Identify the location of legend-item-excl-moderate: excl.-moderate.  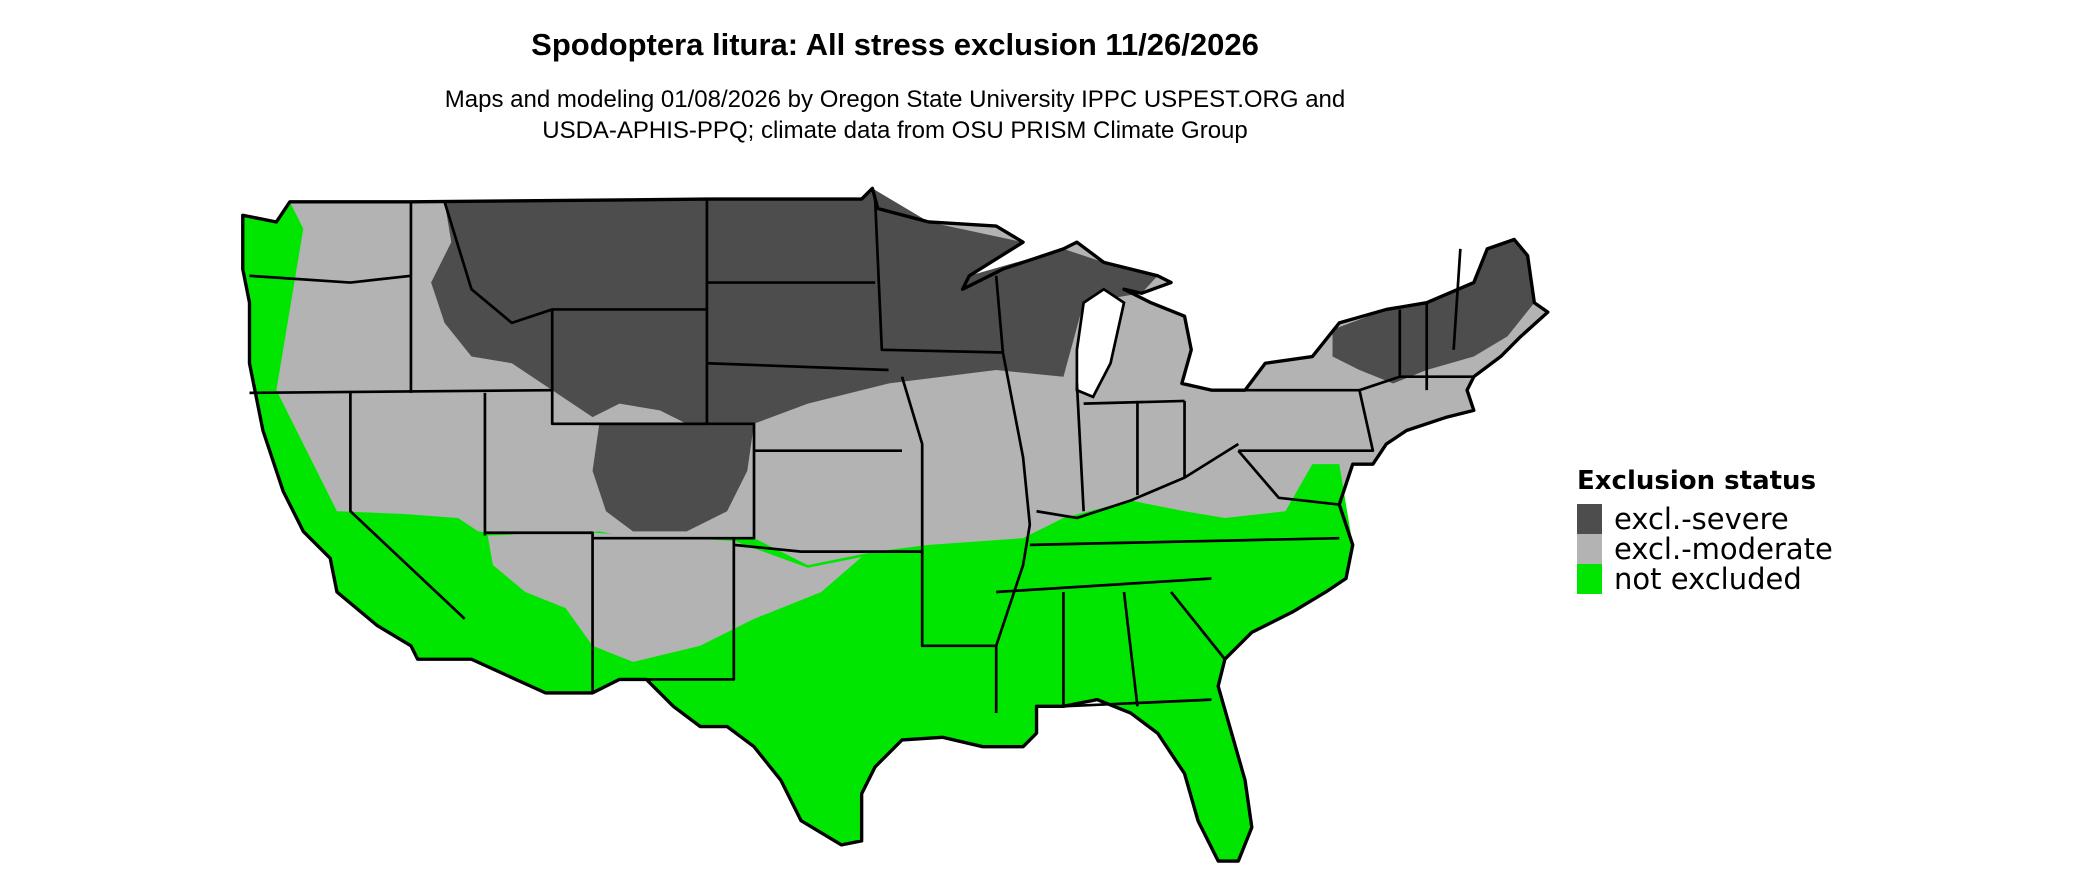
(1705, 549).